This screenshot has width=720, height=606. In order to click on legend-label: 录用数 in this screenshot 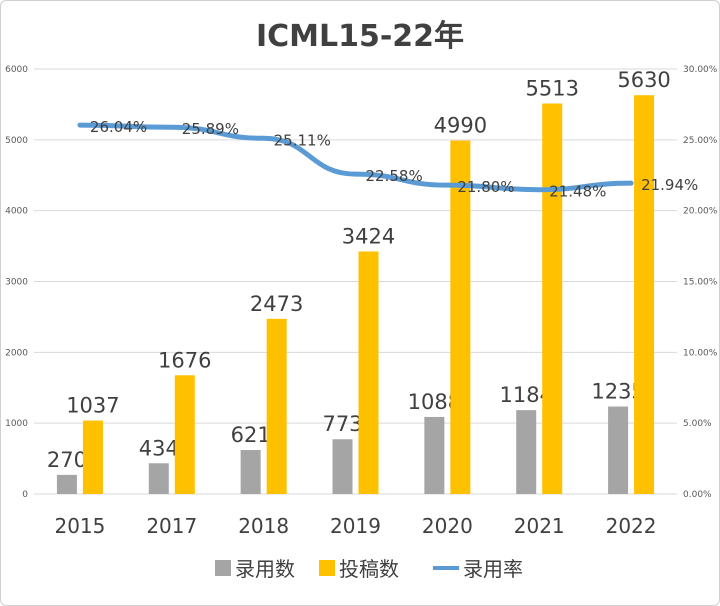, I will do `click(265, 569)`.